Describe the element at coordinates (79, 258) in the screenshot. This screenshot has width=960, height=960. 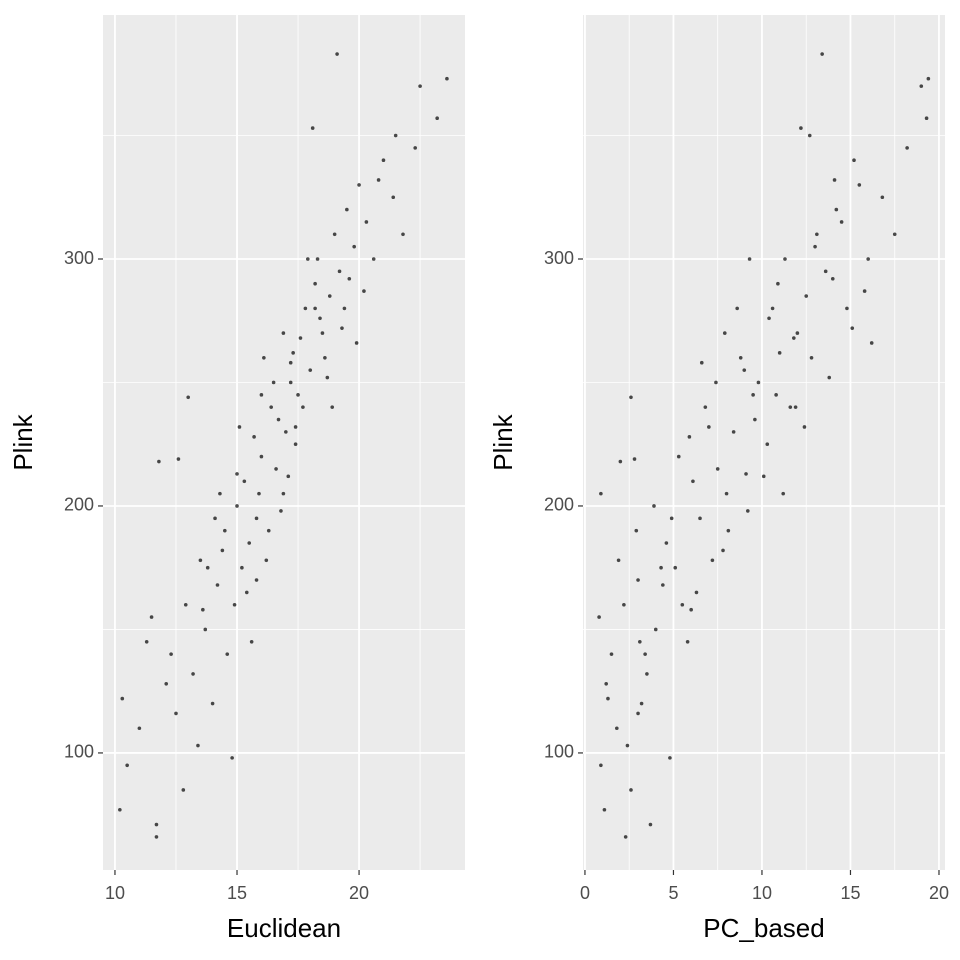
I see `y-tick-label: 300` at that location.